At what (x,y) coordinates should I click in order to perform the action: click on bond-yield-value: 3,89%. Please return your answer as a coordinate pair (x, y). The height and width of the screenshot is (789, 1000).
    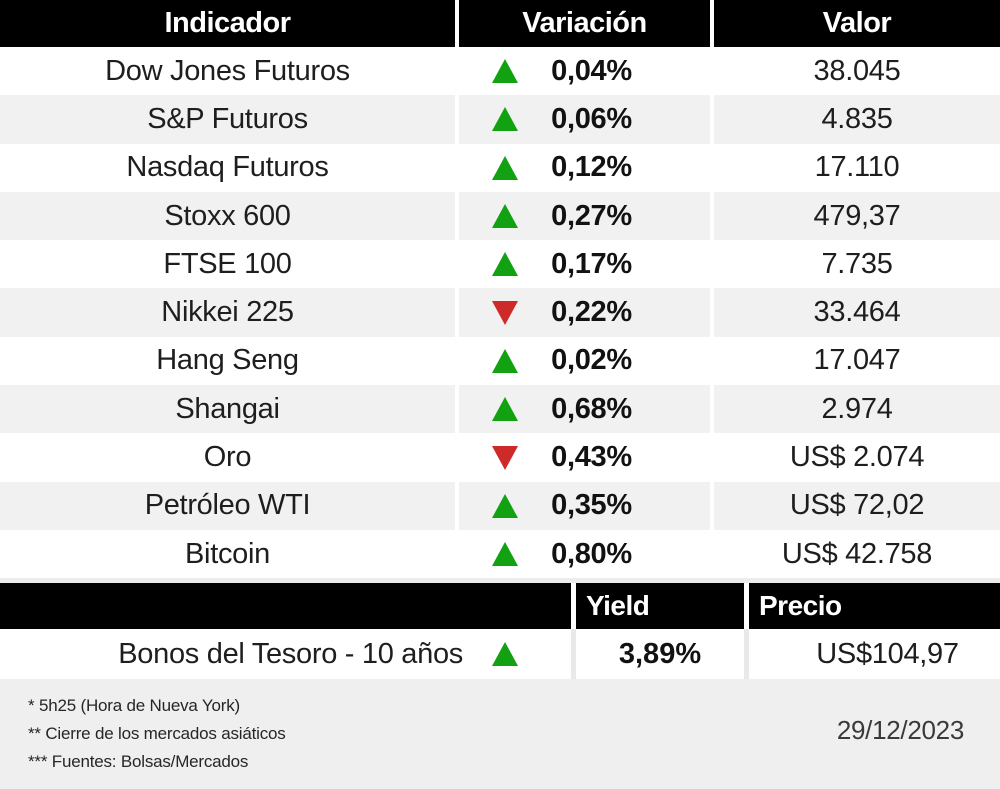
    Looking at the image, I should click on (660, 654).